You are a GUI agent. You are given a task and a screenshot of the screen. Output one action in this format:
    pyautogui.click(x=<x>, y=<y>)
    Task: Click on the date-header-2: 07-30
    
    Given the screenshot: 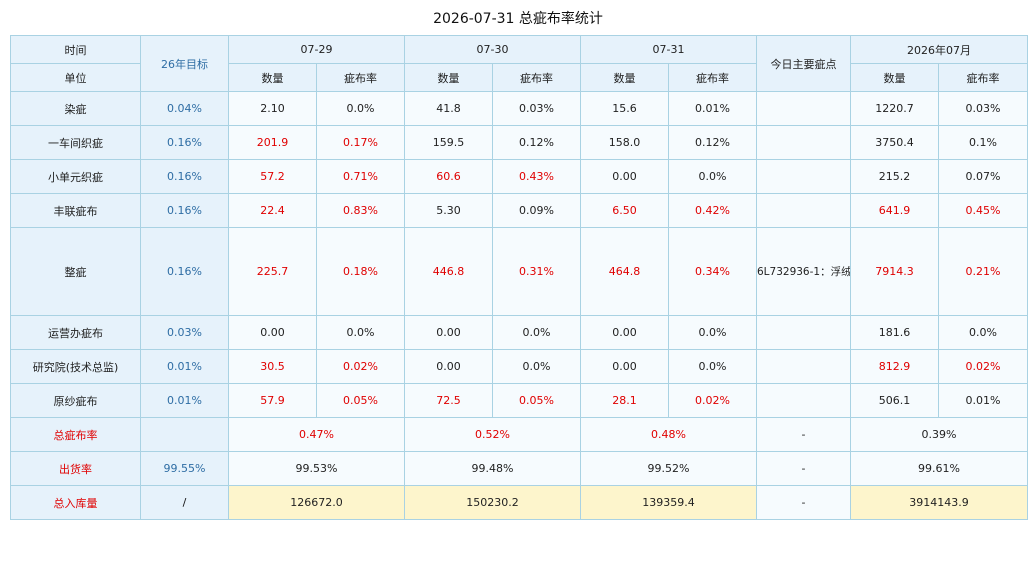 What is the action you would take?
    pyautogui.click(x=492, y=49)
    